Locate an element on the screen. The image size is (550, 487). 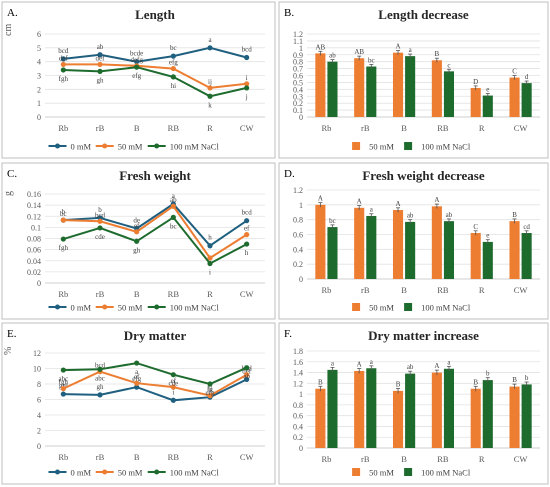
significance-label: bc is located at coordinates (371, 60).